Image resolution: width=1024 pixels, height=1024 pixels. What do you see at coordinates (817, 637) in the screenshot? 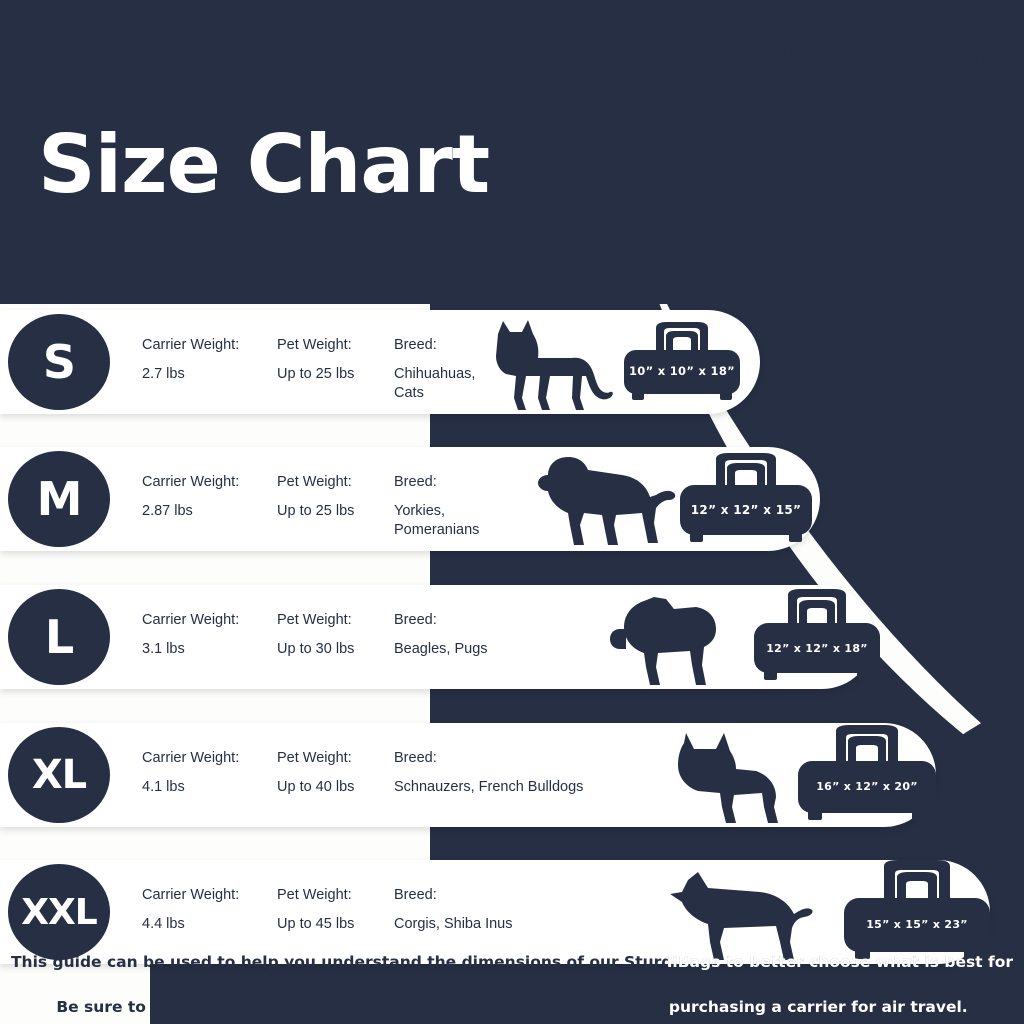
I see `duffel-bag-icon-l: 12” x 12” x 18”` at bounding box center [817, 637].